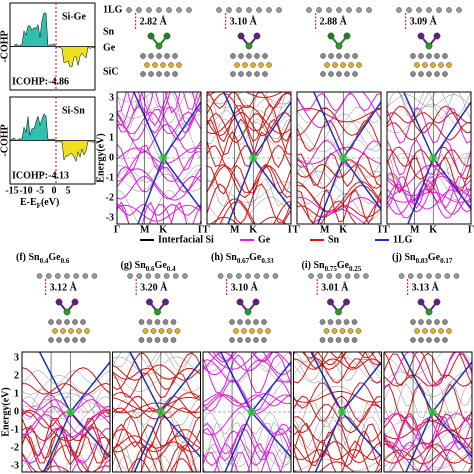  Describe the element at coordinates (331, 269) in the screenshot. I see `label-sub: 0.75` at that location.